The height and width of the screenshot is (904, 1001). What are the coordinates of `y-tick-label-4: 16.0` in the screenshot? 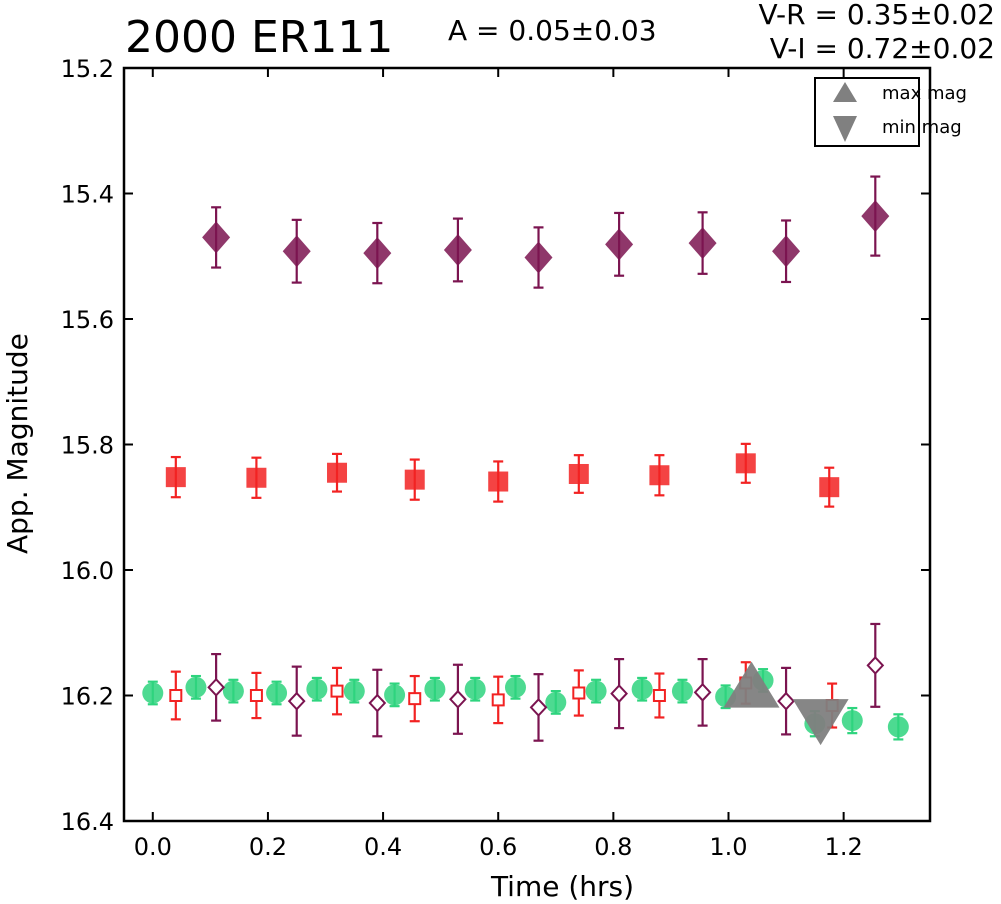 It's located at (87, 571).